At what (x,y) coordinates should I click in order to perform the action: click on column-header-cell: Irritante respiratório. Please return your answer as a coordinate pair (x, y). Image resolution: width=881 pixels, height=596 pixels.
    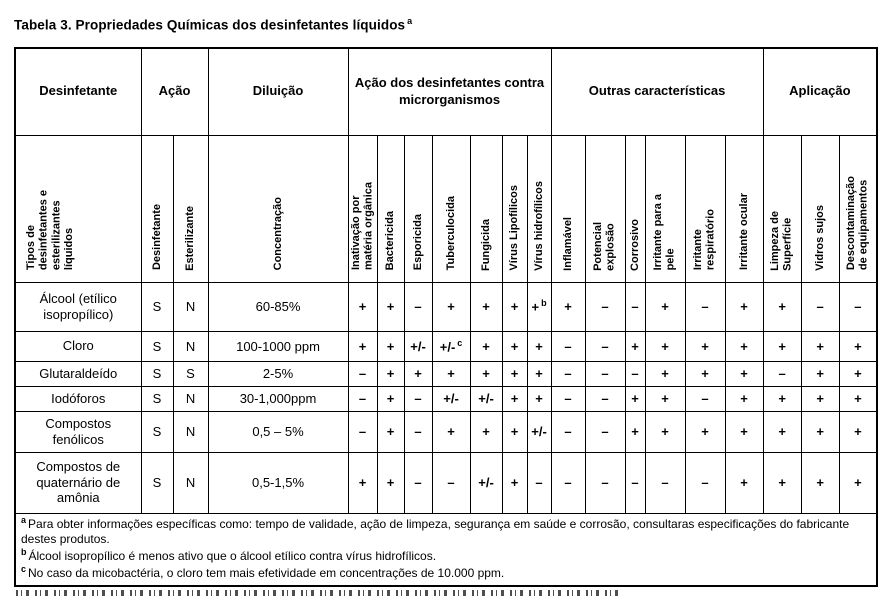
    Looking at the image, I should click on (705, 208).